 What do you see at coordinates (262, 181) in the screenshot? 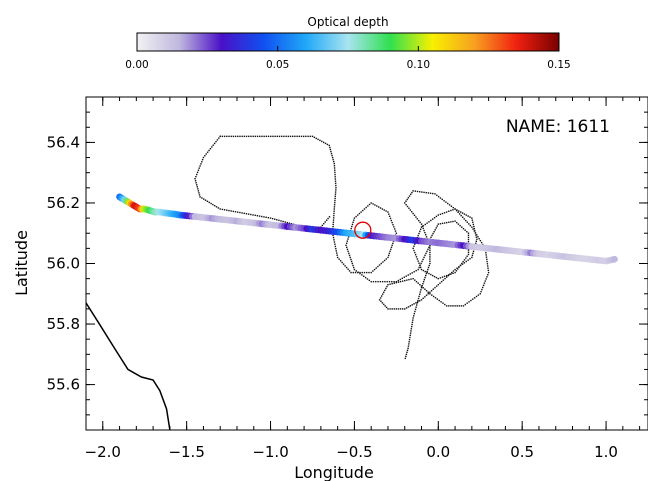
I see `flight-path-loop` at bounding box center [262, 181].